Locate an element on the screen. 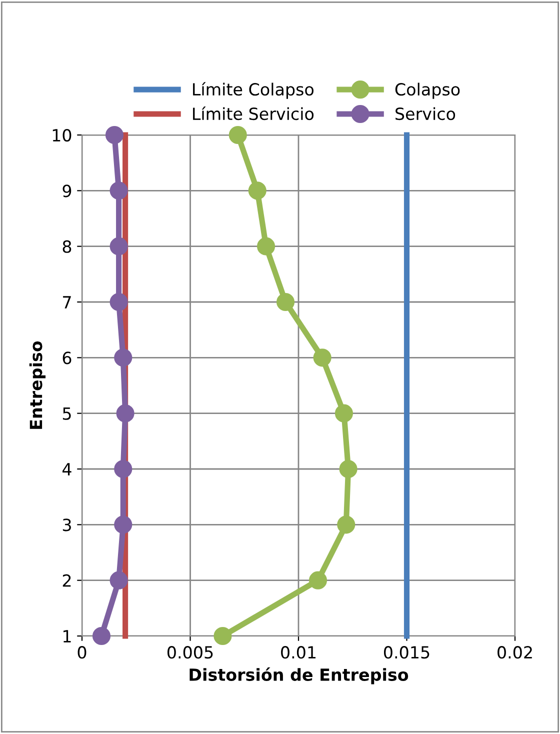 This screenshot has height=734, width=560. y-tick-label: 9 is located at coordinates (67, 191).